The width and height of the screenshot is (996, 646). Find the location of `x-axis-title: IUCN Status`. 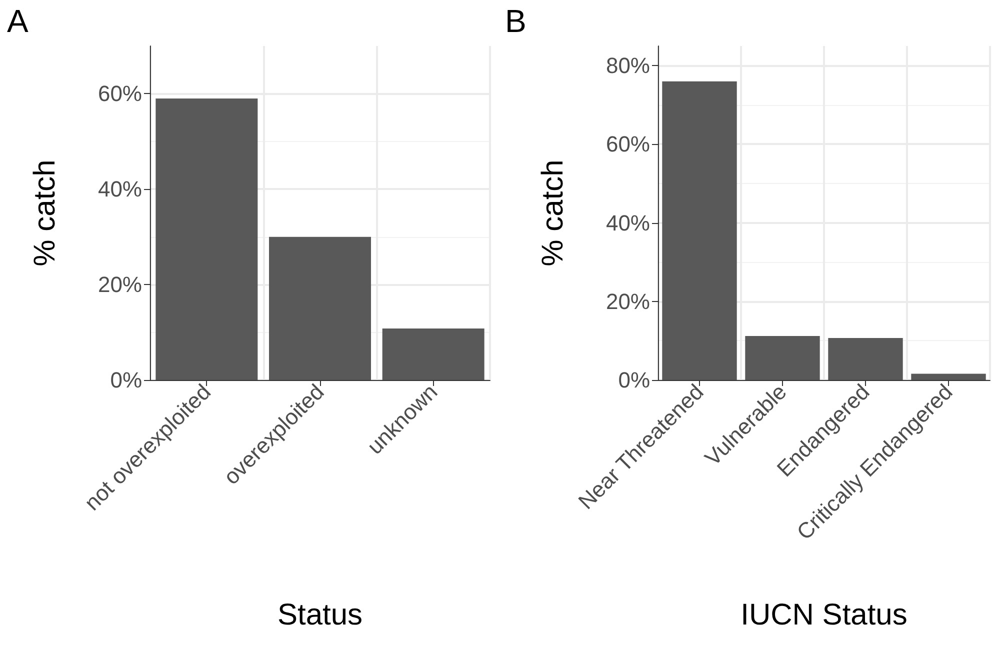

x-axis-title: IUCN Status is located at coordinates (824, 615).